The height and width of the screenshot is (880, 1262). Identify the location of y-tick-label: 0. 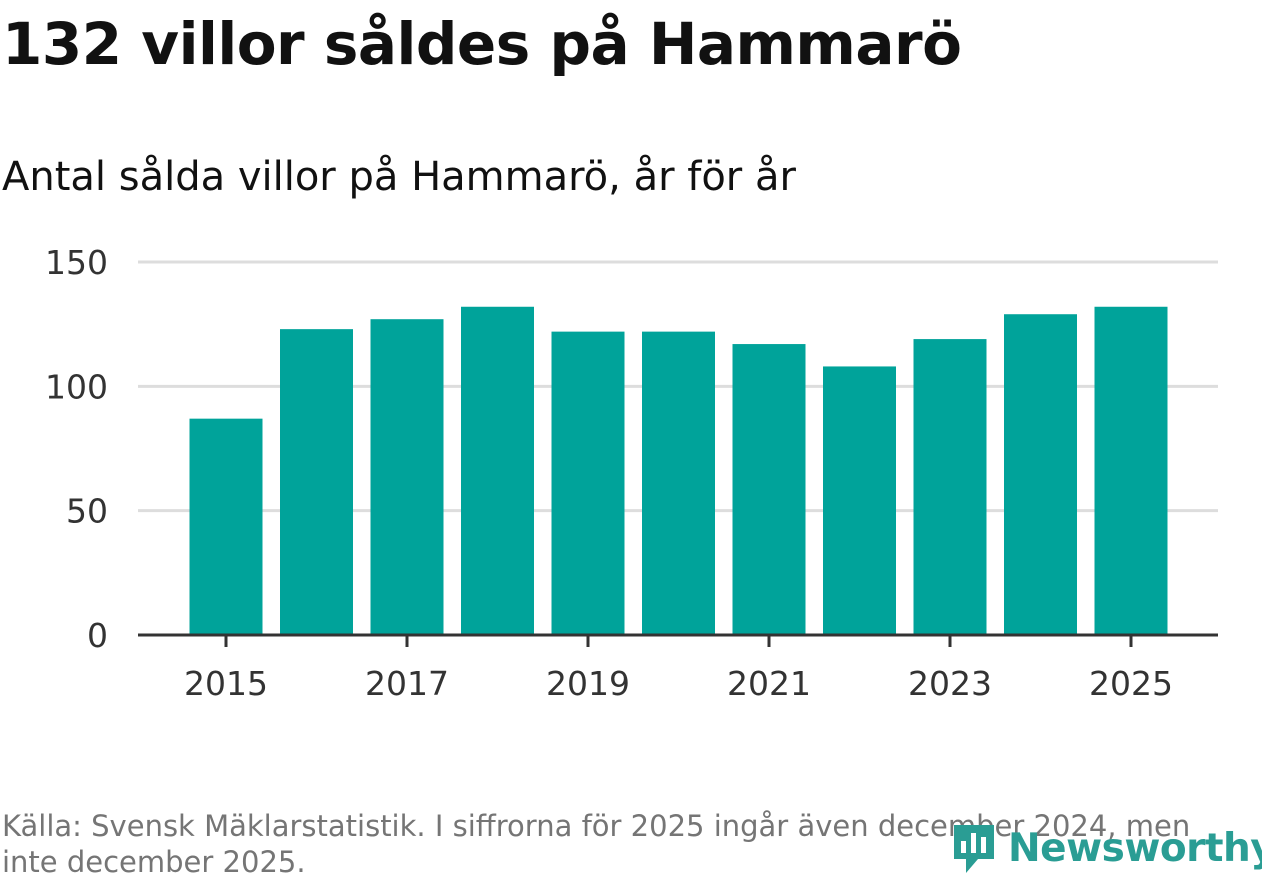
(97, 635).